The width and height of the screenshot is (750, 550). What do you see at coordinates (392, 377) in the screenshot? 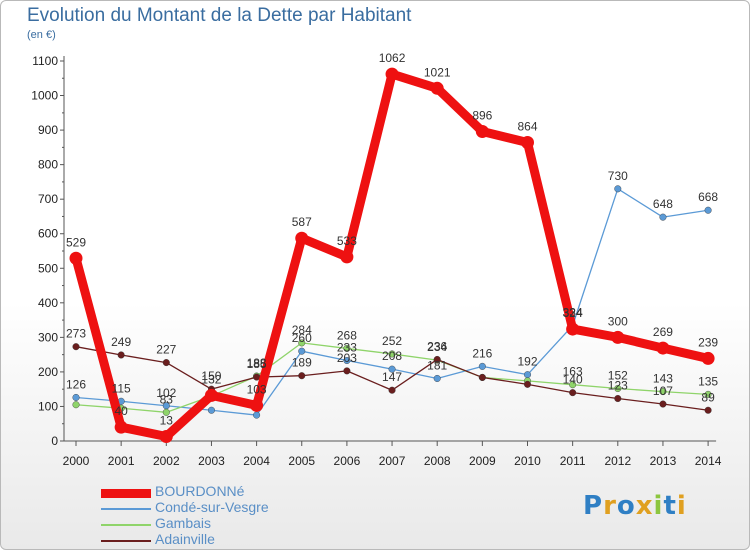
I see `data-label: 147` at bounding box center [392, 377].